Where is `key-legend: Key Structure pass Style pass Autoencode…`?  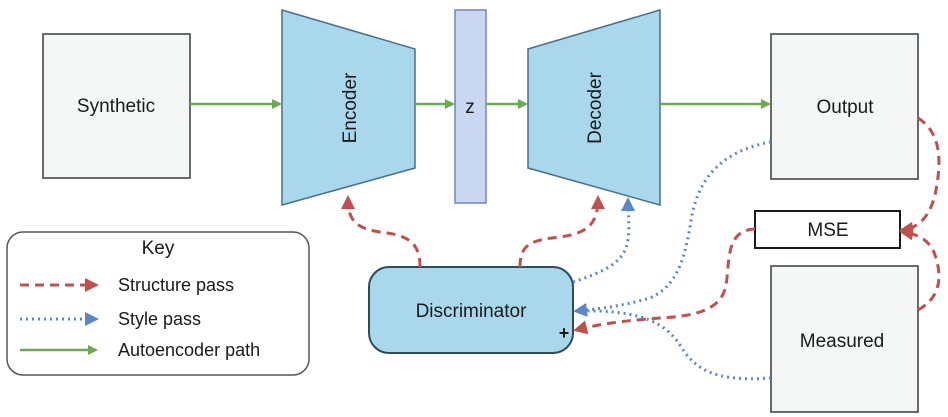
key-legend: Key Structure pass Style pass Autoencode… is located at coordinates (158, 303).